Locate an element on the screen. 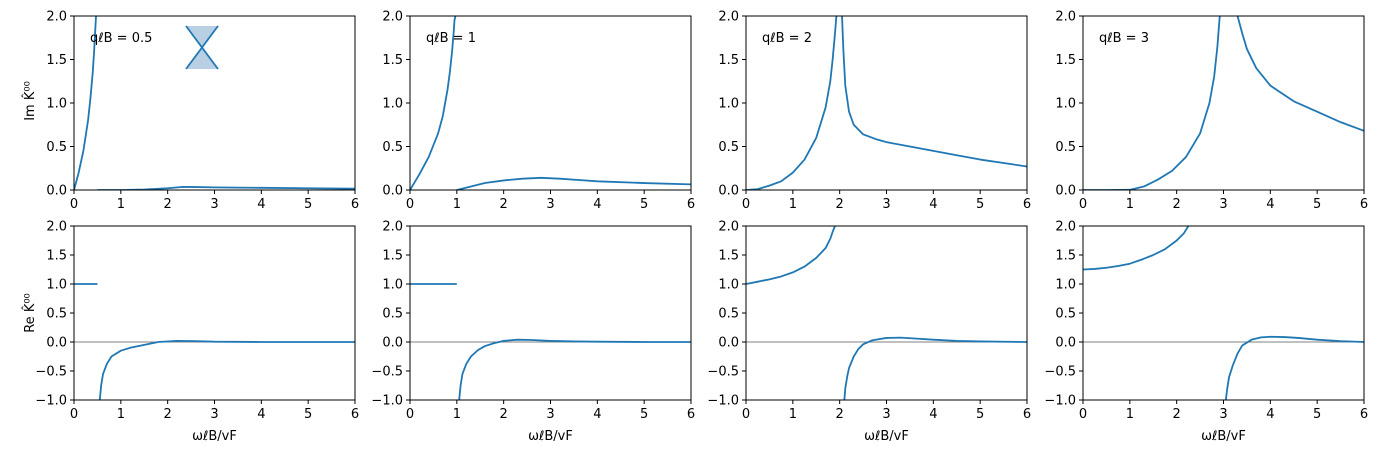 The width and height of the screenshot is (1380, 453). dirac-cone-inset is located at coordinates (202, 47).